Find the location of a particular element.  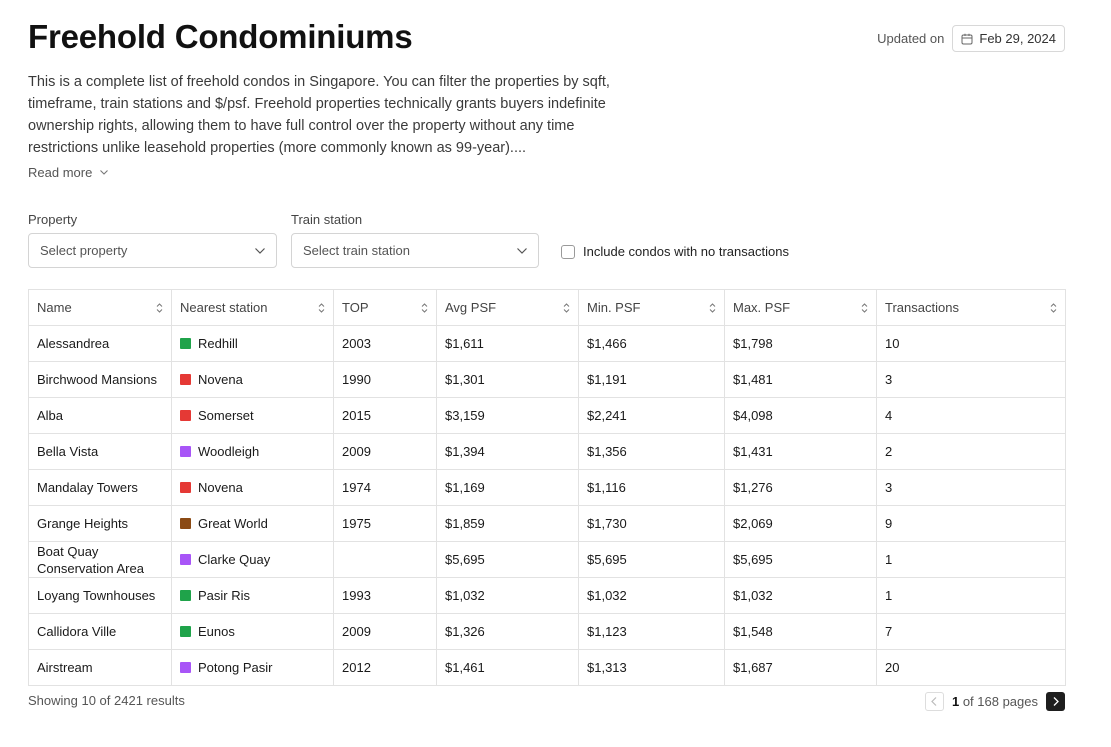

cell-name: Callidora Ville is located at coordinates (100, 631).